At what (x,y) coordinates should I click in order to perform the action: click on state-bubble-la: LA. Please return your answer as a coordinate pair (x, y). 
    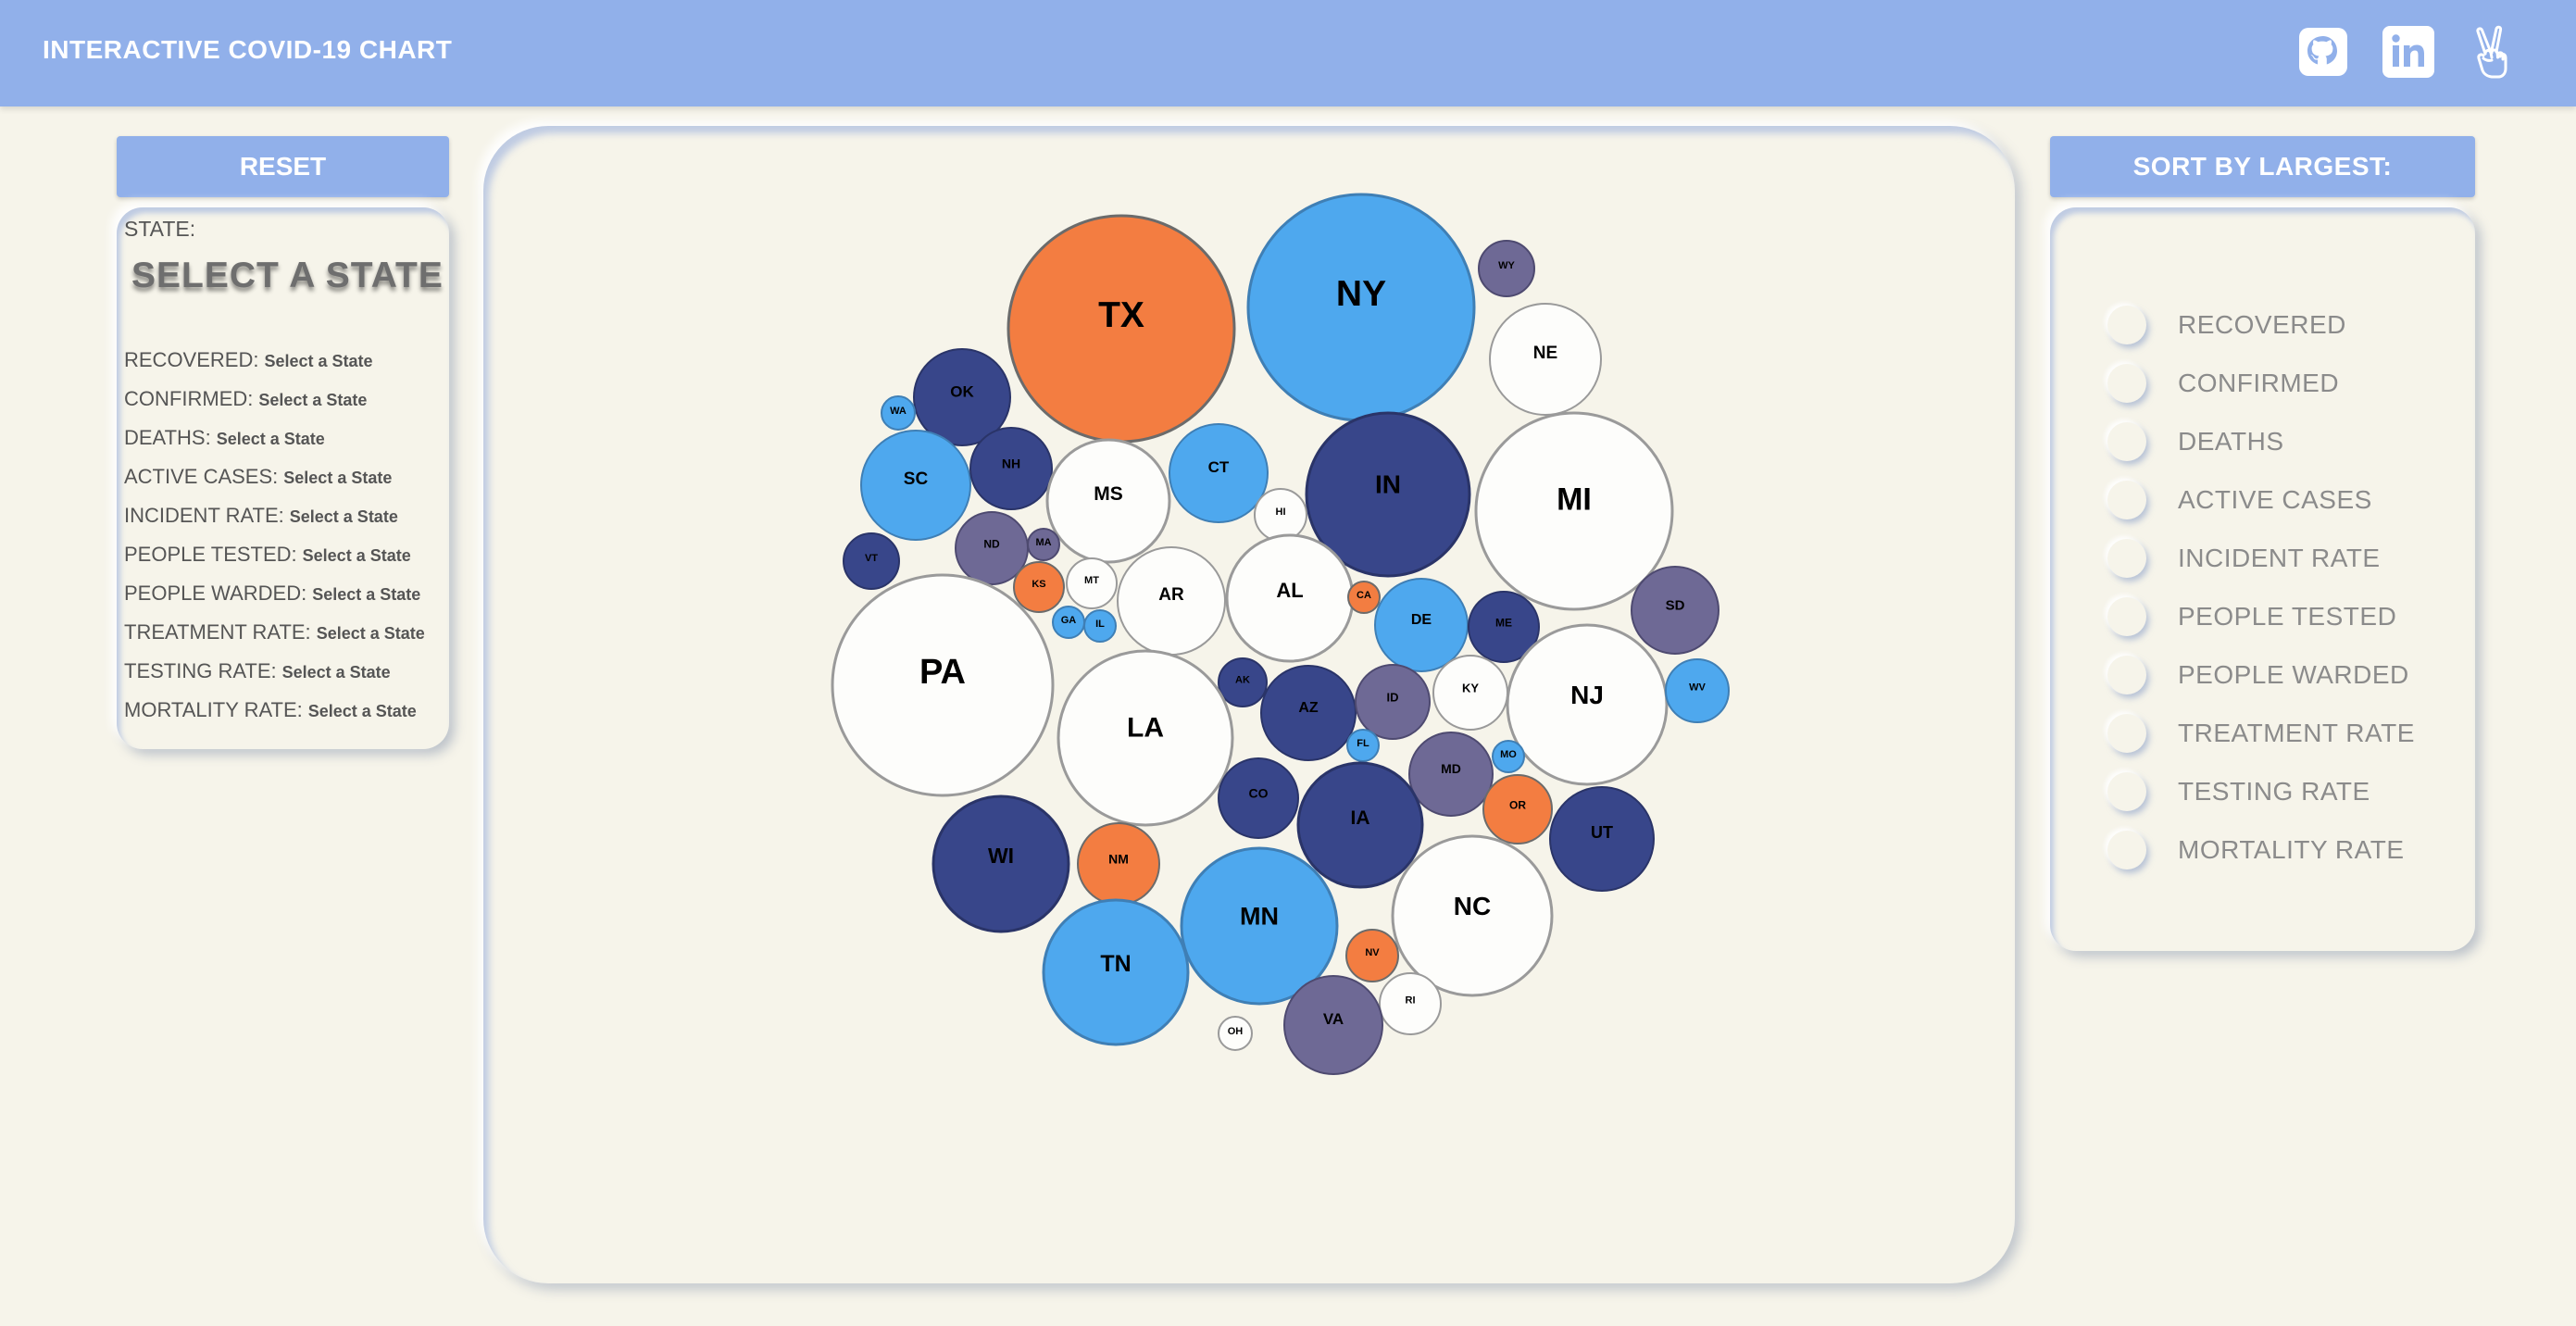
    Looking at the image, I should click on (1146, 738).